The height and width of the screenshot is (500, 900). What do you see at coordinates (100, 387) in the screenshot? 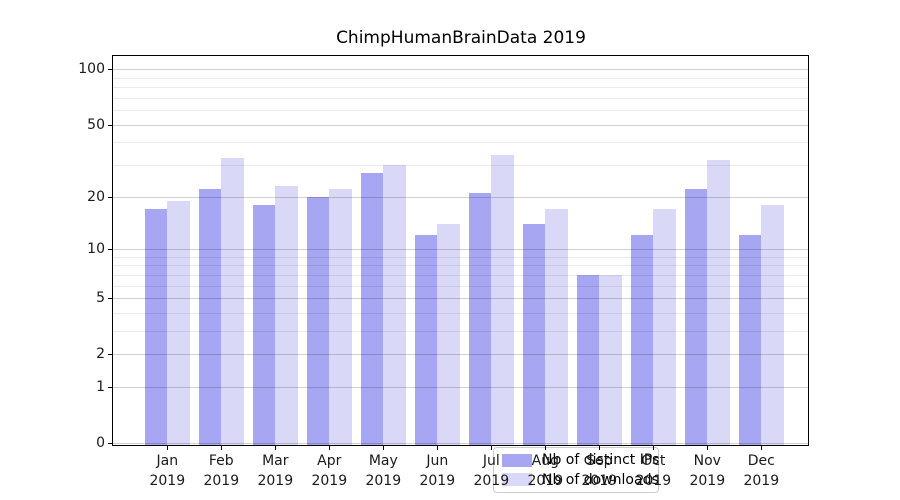
I see `y-tick-label: 1` at bounding box center [100, 387].